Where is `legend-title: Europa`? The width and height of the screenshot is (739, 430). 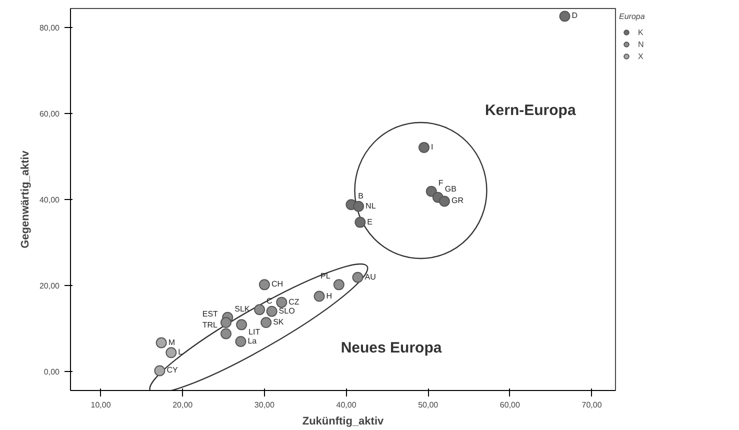
legend-title: Europa is located at coordinates (632, 16).